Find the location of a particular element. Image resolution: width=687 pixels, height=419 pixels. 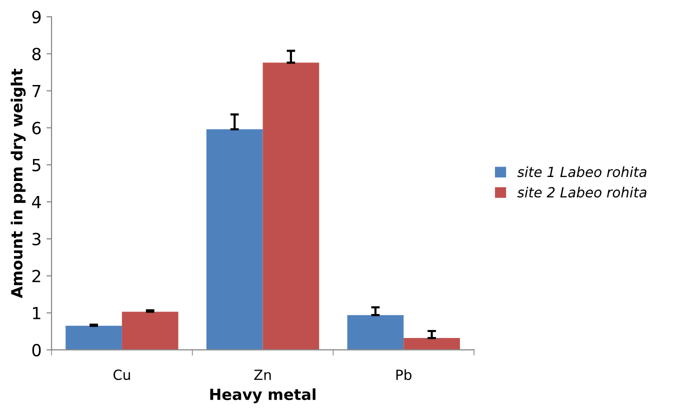

legend-label: site 2 Labeo rohita is located at coordinates (581, 192).